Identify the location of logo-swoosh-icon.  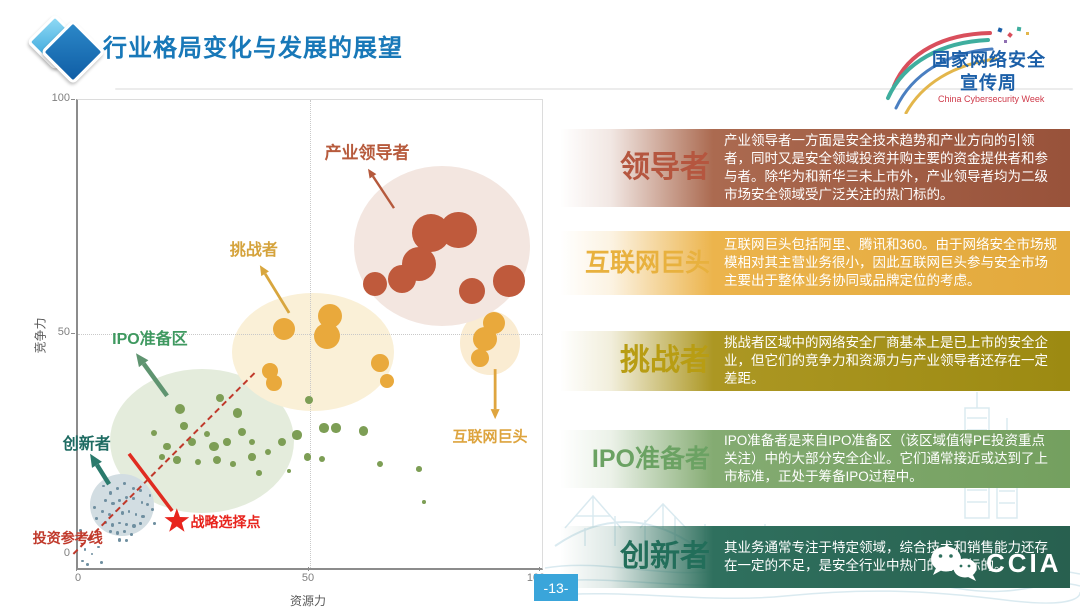
(957, 70).